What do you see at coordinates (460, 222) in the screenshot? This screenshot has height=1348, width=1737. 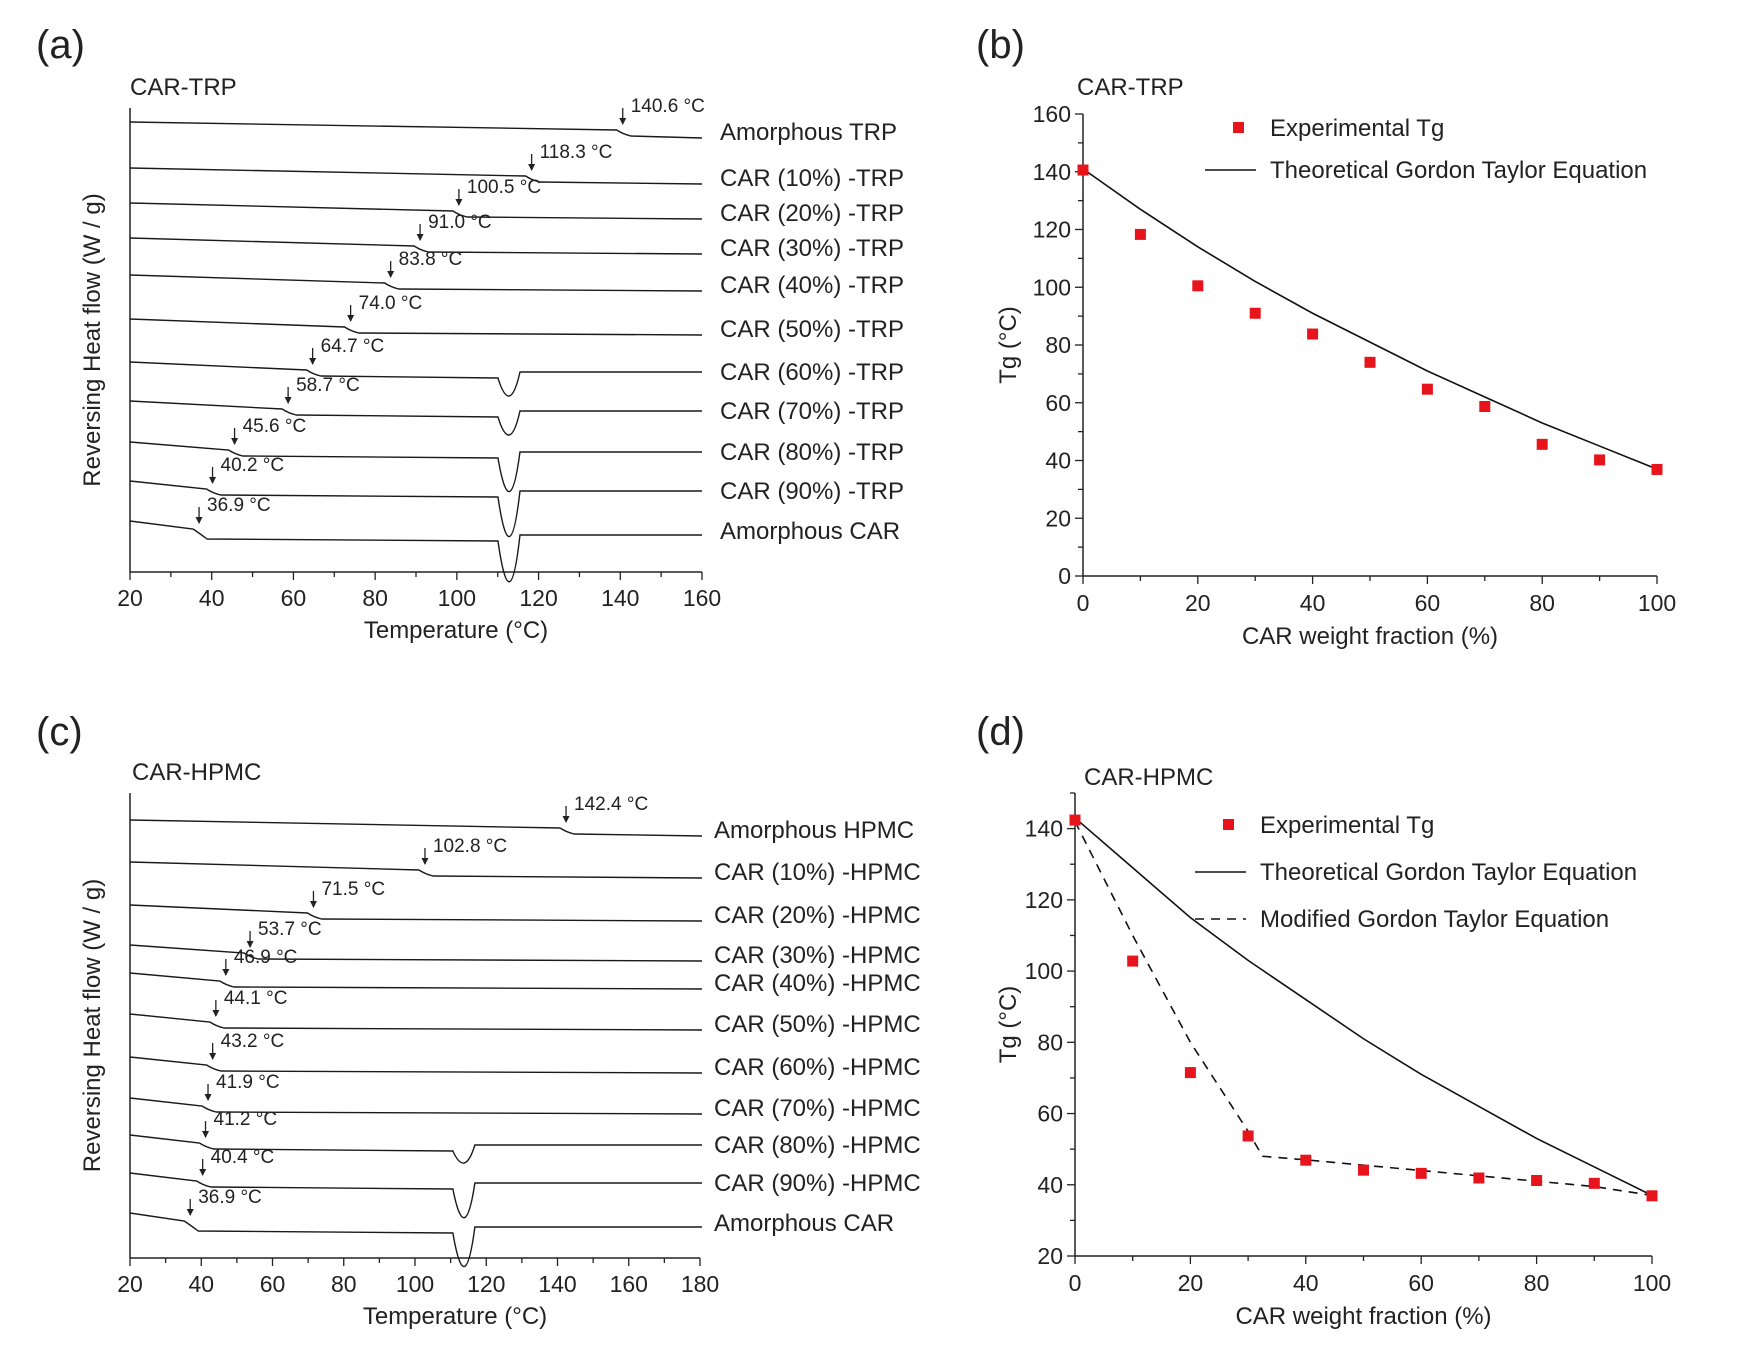 I see `tg-annotation: 91.0 °C` at bounding box center [460, 222].